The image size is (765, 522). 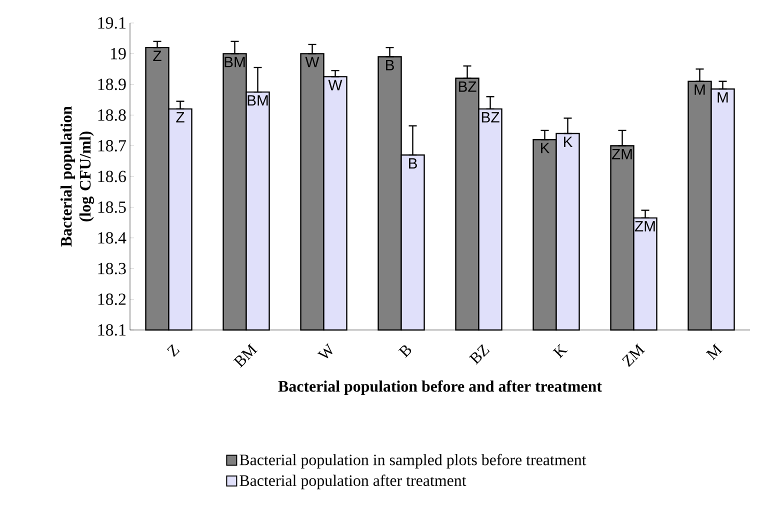 What do you see at coordinates (77, 176) in the screenshot?
I see `y-axis-title: Bacterial population (log CFU/ml)` at bounding box center [77, 176].